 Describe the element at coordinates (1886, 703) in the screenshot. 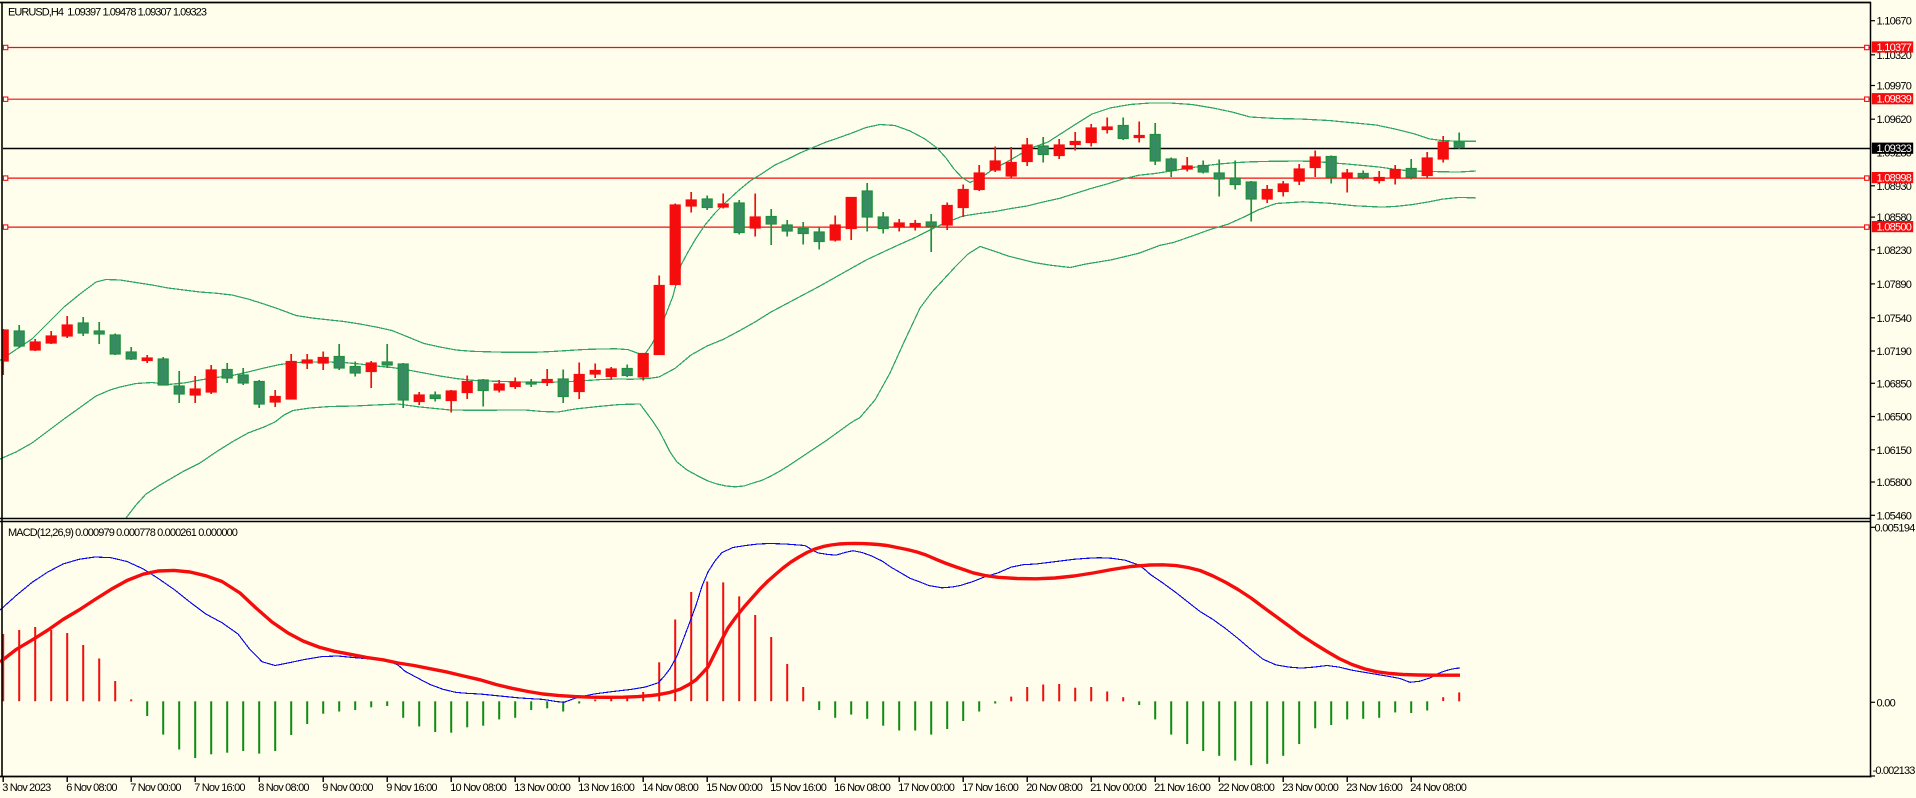

I see `svg-text: 0.00` at that location.